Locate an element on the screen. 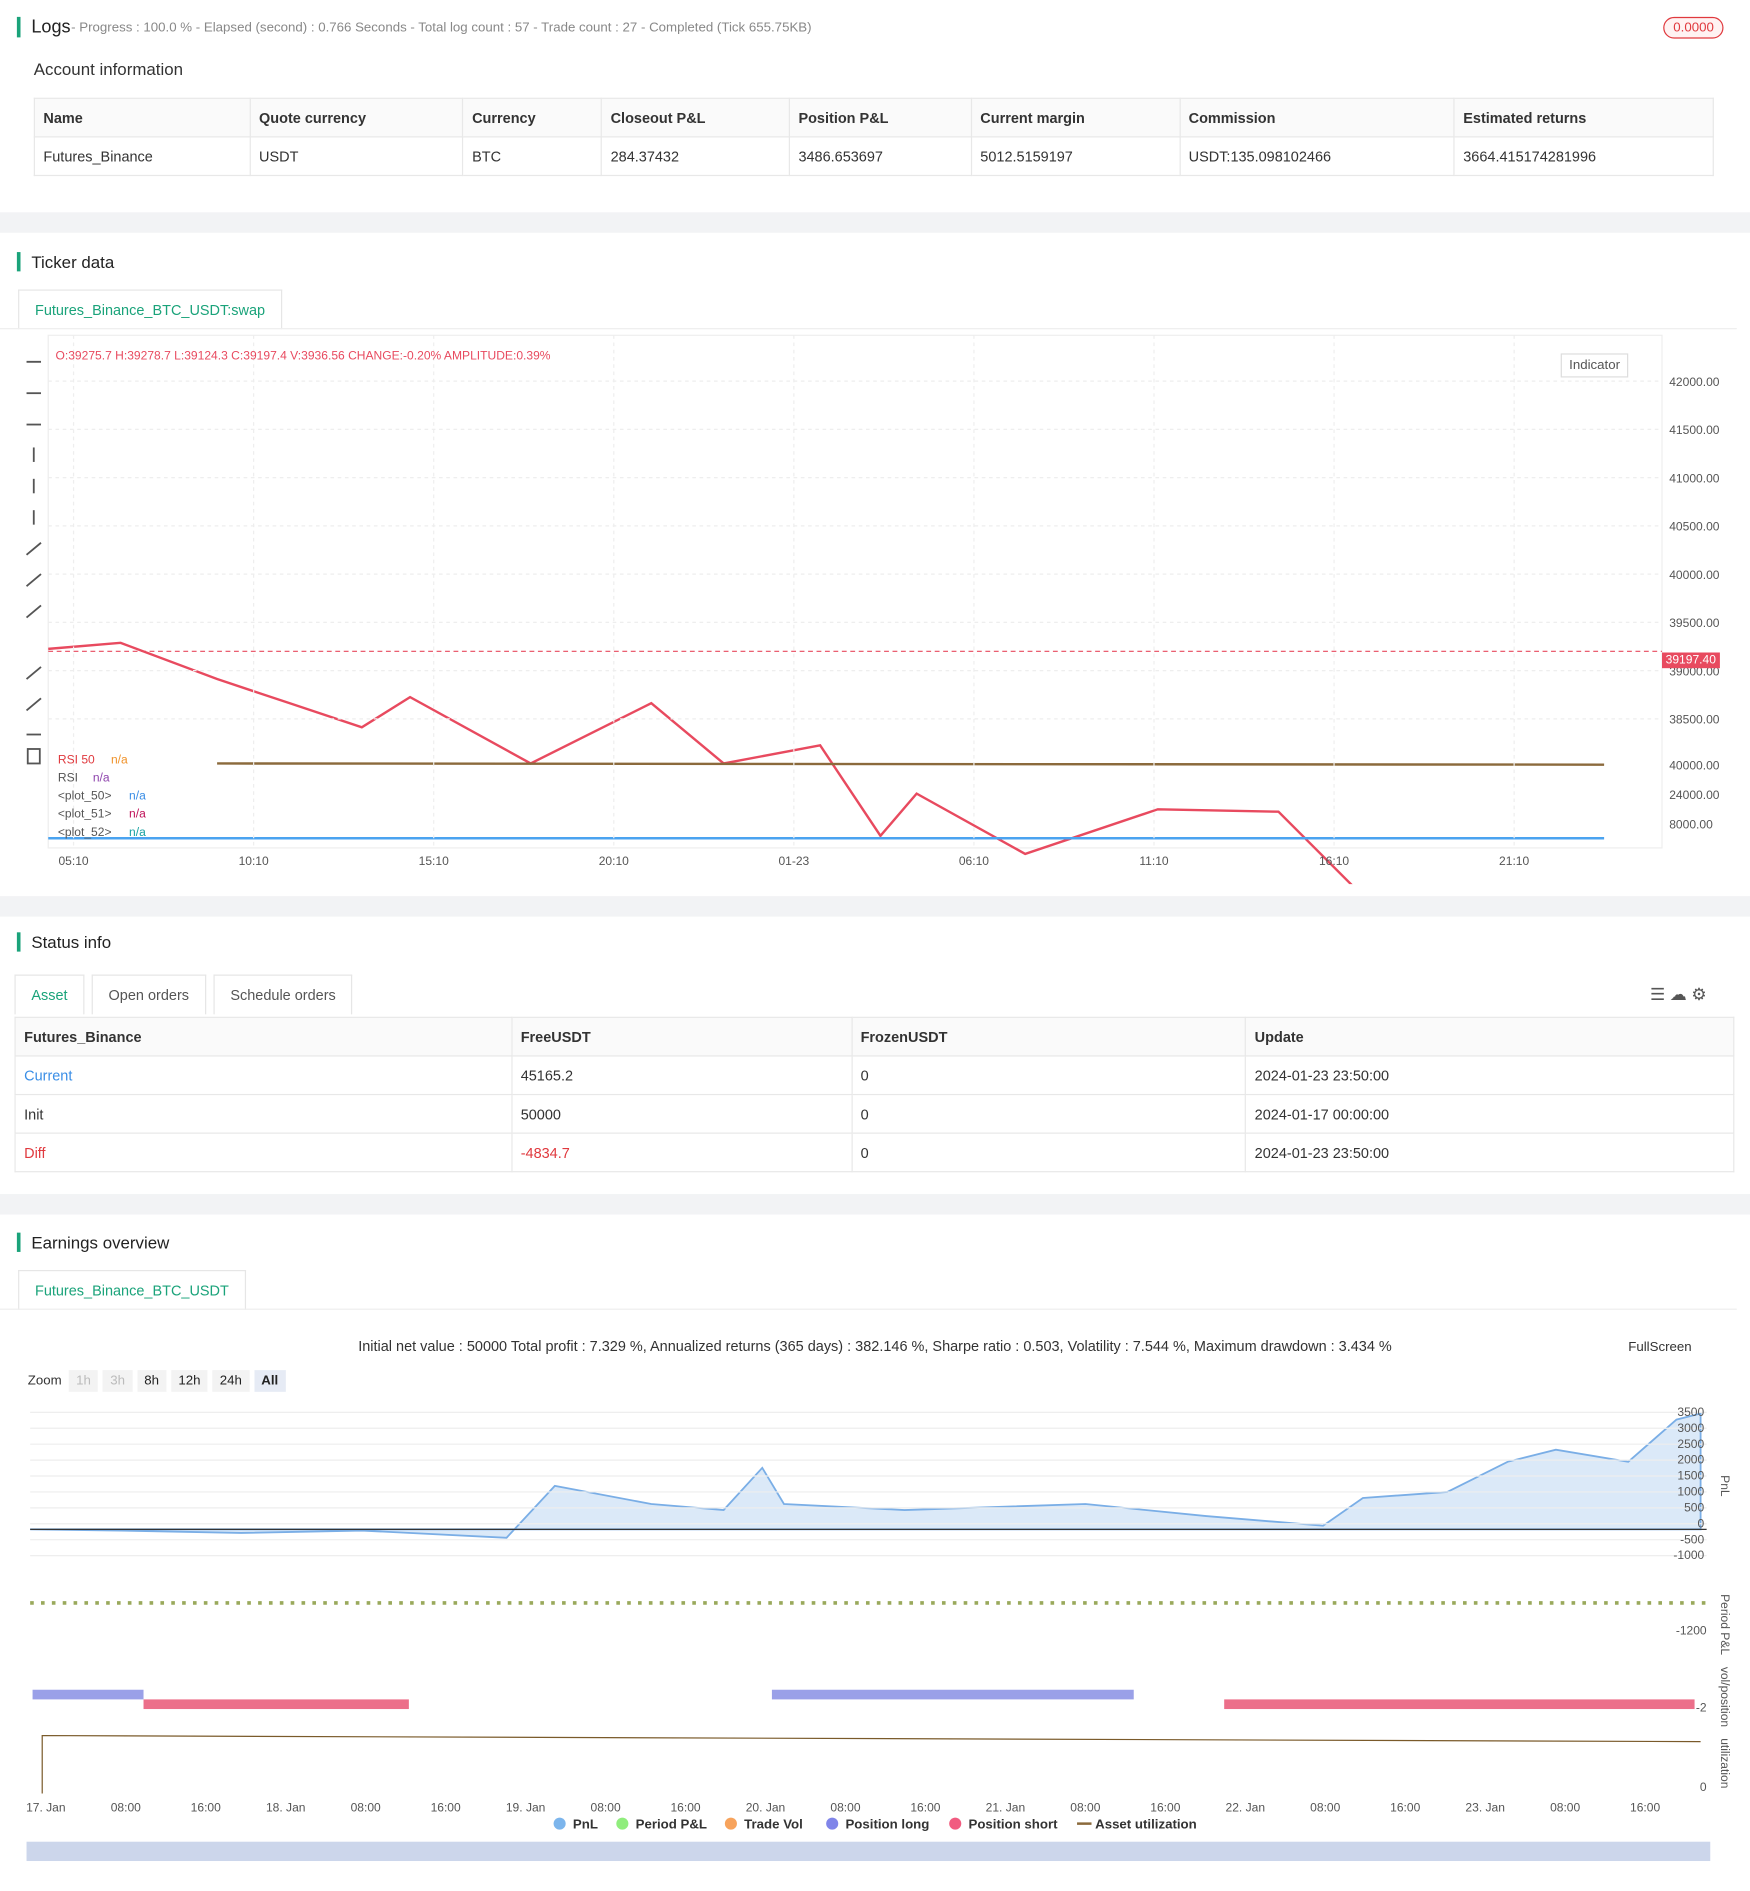 The image size is (1750, 1891). indicator-tick: 8000.00 is located at coordinates (1691, 825).